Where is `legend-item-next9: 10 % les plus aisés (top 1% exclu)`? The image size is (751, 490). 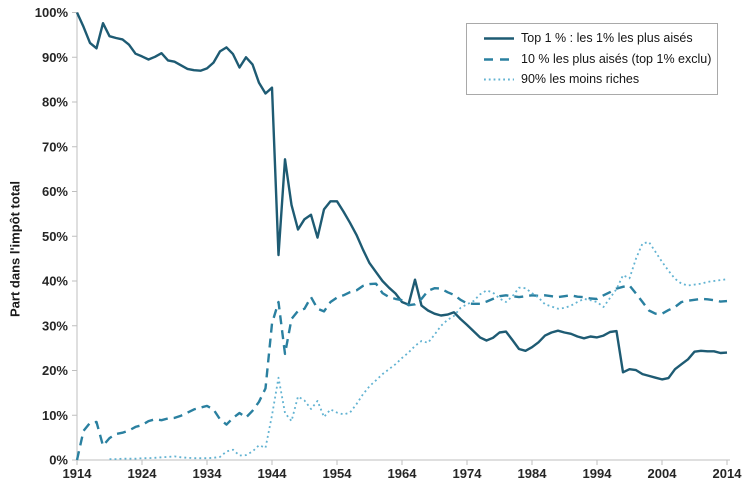 legend-item-next9: 10 % les plus aisés (top 1% exclu) is located at coordinates (600, 59).